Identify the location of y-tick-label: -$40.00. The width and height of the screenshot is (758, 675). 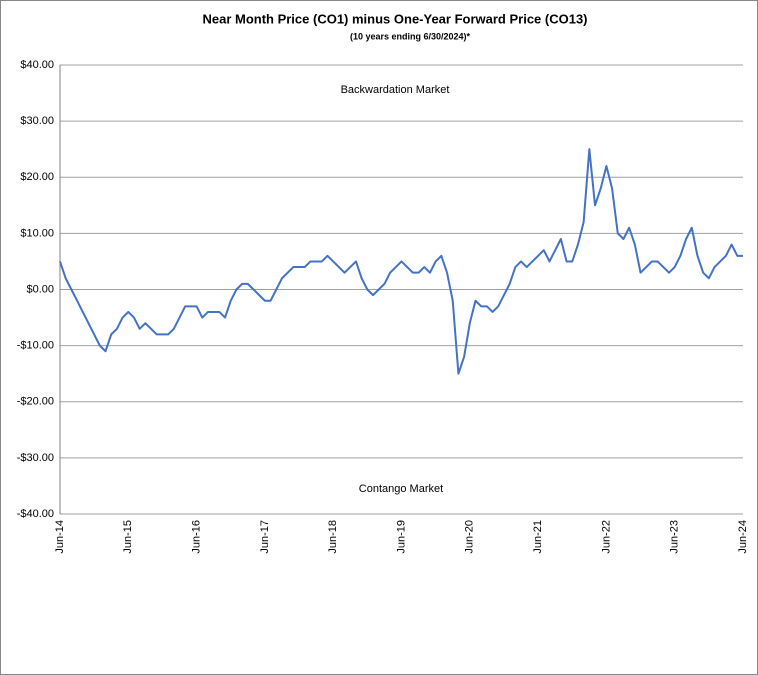
(35, 514).